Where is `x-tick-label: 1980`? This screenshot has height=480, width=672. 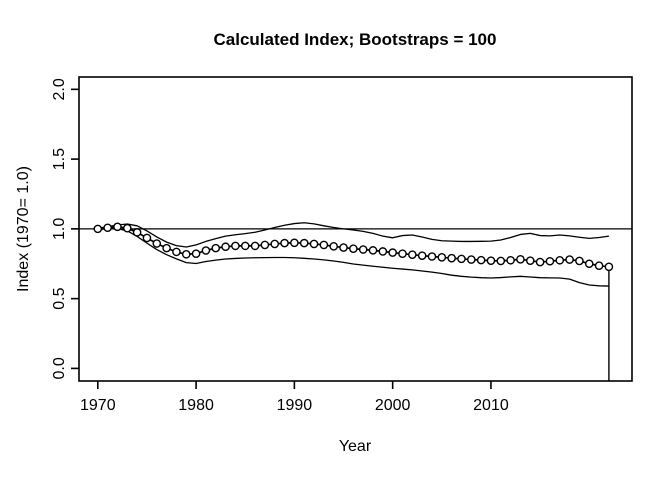 x-tick-label: 1980 is located at coordinates (196, 405).